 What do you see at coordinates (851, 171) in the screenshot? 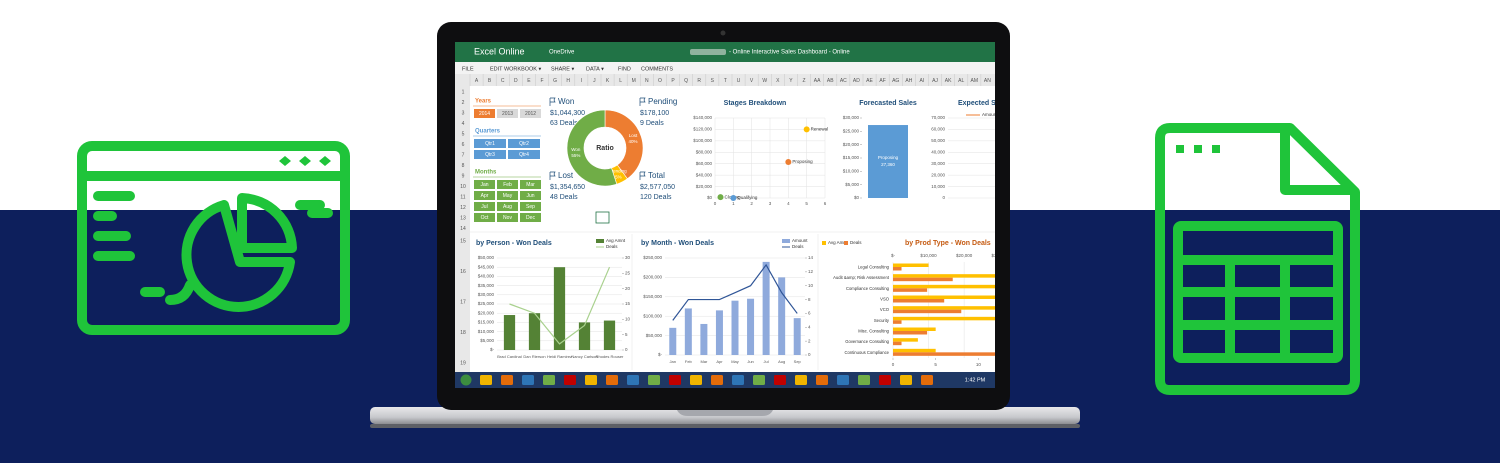
I see `y-tick-label: $10,000` at bounding box center [851, 171].